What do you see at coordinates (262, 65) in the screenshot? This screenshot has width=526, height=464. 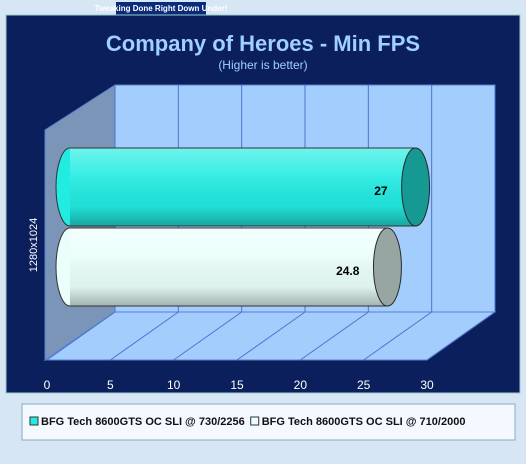 I see `chart-subtitle: (Higher is better)` at bounding box center [262, 65].